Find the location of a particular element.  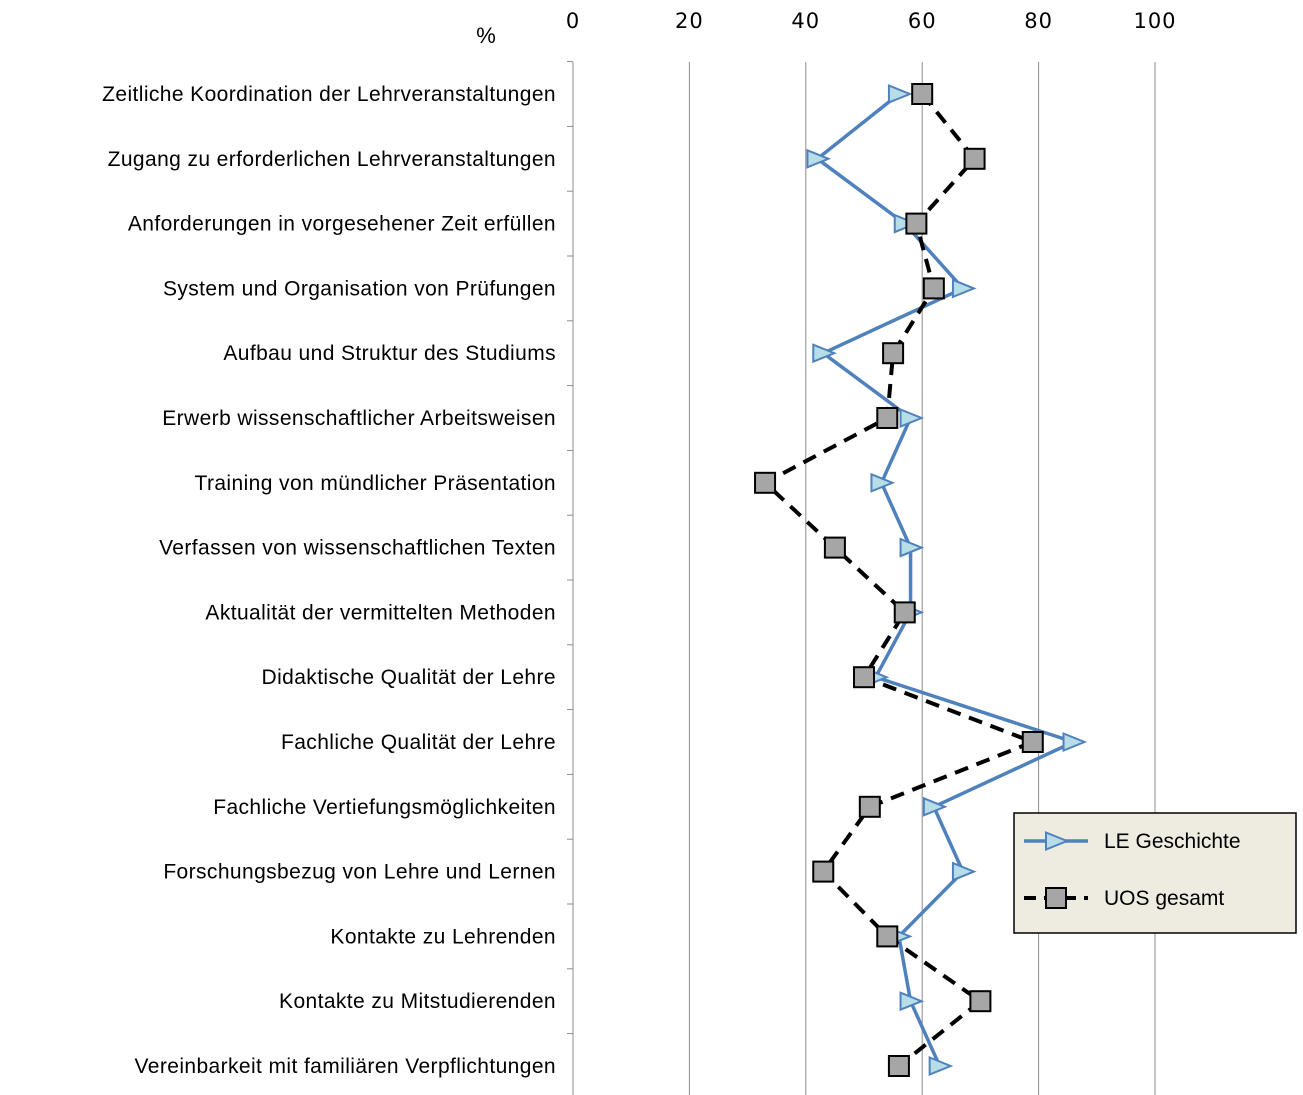

axis-unit-label: % is located at coordinates (486, 35).